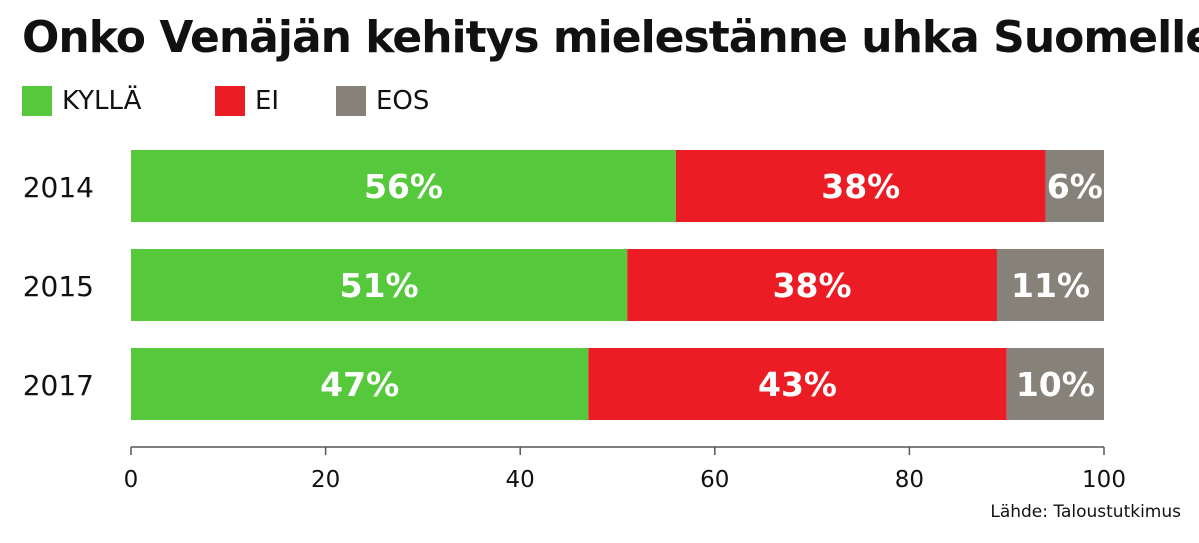 The width and height of the screenshot is (1199, 543). Describe the element at coordinates (102, 101) in the screenshot. I see `legend-label-kylla: KYLLÄ` at that location.